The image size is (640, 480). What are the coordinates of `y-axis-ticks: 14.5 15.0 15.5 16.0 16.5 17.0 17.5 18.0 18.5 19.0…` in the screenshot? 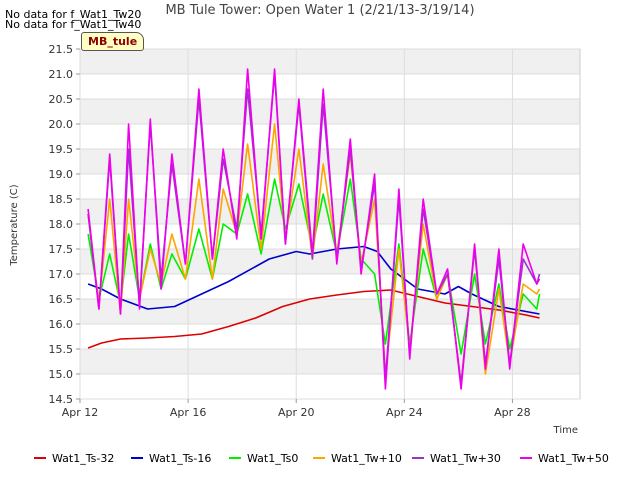 It's located at (64, 224).